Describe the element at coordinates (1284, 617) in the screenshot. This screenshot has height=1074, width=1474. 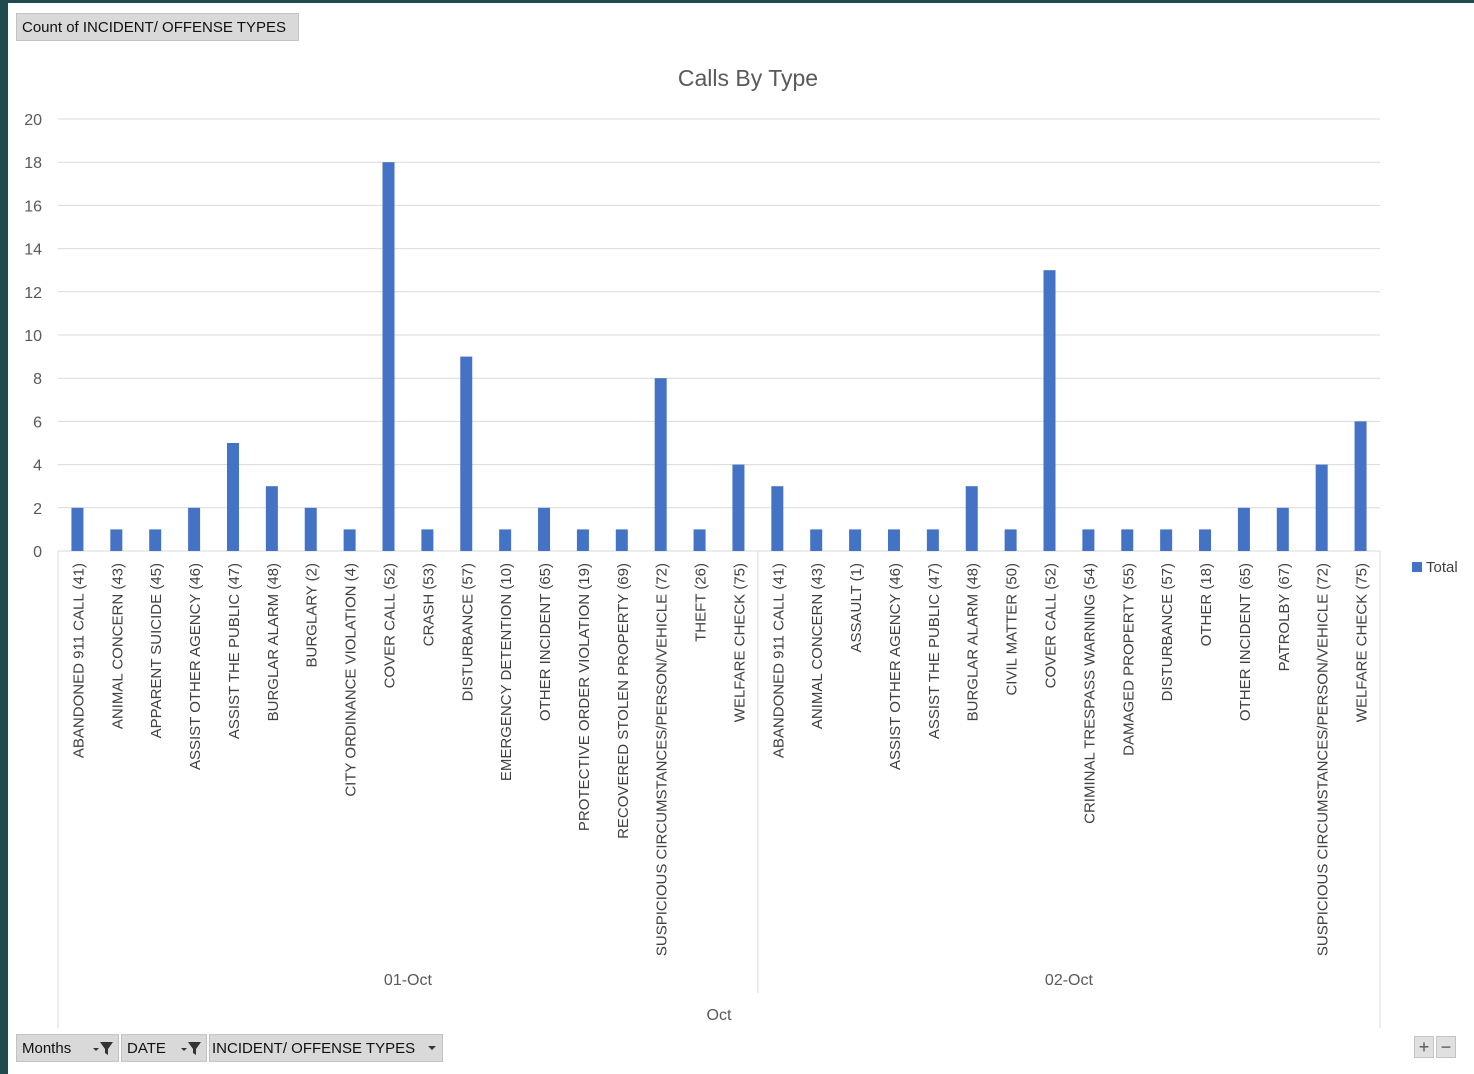
I see `x-tick-label: PATROLBY (67)` at that location.